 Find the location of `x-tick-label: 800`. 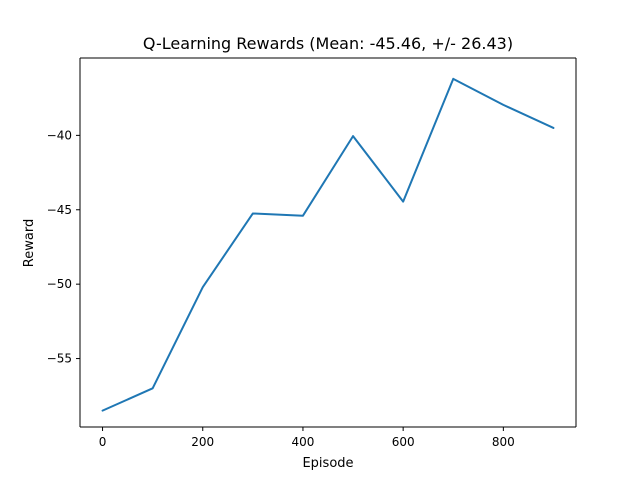

x-tick-label: 800 is located at coordinates (503, 442).